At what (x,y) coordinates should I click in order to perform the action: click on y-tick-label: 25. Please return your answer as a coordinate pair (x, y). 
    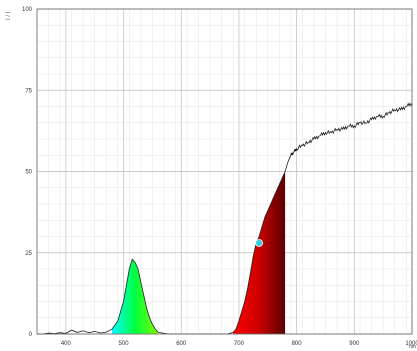
    Looking at the image, I should click on (28, 254).